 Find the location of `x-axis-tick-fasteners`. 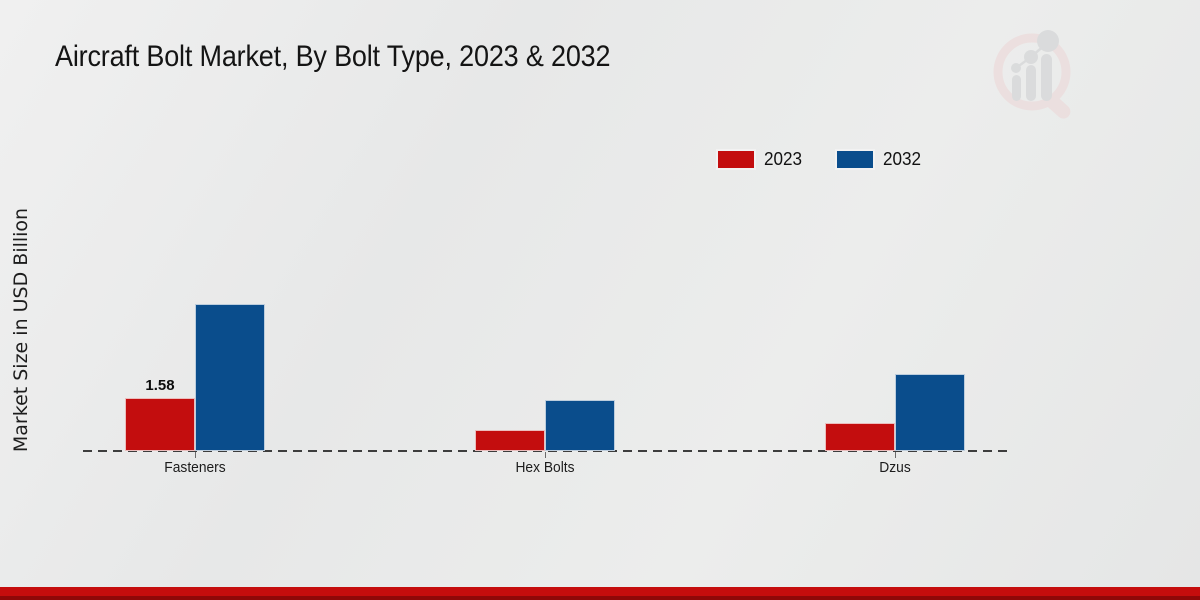

x-axis-tick-fasteners is located at coordinates (195, 455).